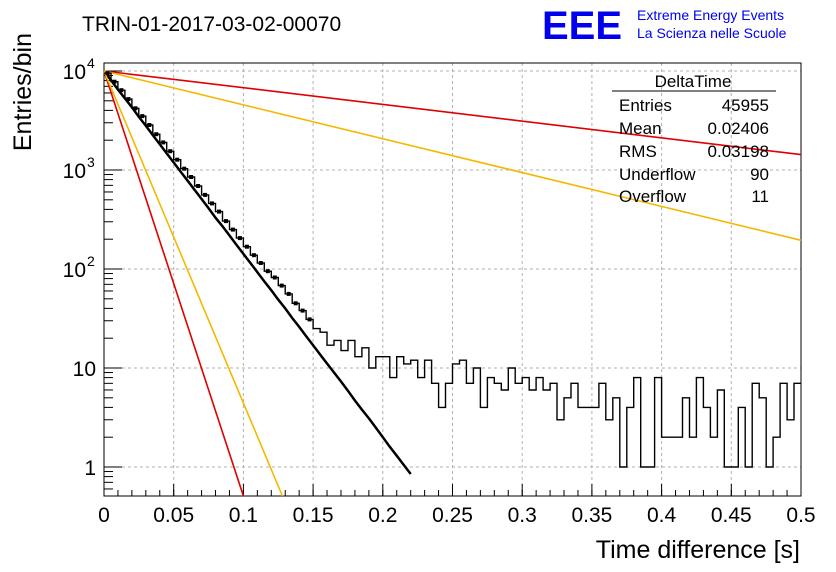  What do you see at coordinates (582, 26) in the screenshot?
I see `eee-logo: EEE` at bounding box center [582, 26].